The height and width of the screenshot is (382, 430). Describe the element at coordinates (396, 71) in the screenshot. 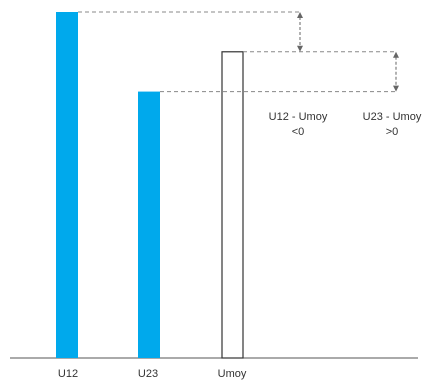

I see `difference-arrow-u23-umoy` at that location.